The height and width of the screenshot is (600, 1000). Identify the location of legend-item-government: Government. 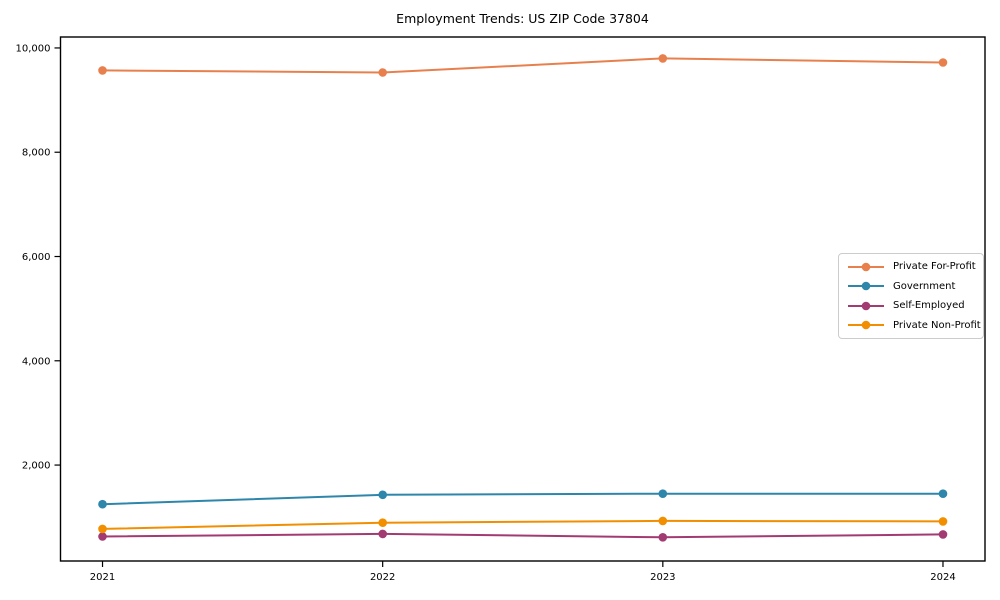
(911, 287).